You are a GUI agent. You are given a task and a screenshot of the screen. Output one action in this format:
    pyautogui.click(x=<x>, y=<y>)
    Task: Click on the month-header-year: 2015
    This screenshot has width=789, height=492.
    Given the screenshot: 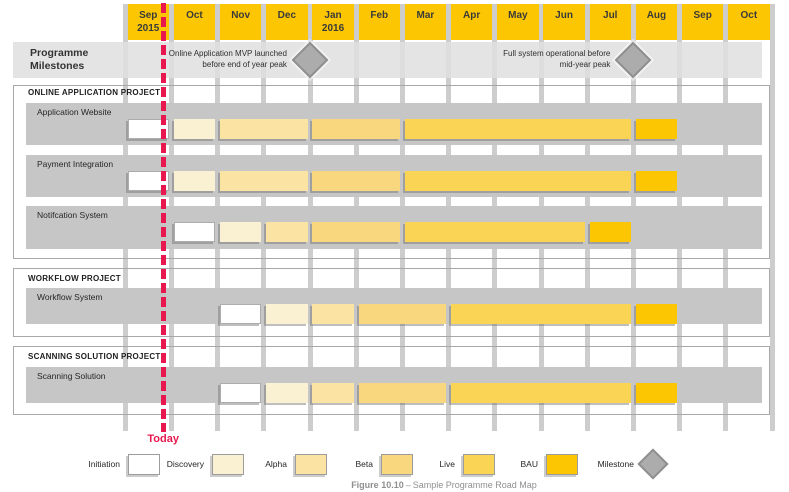 What is the action you would take?
    pyautogui.click(x=148, y=28)
    